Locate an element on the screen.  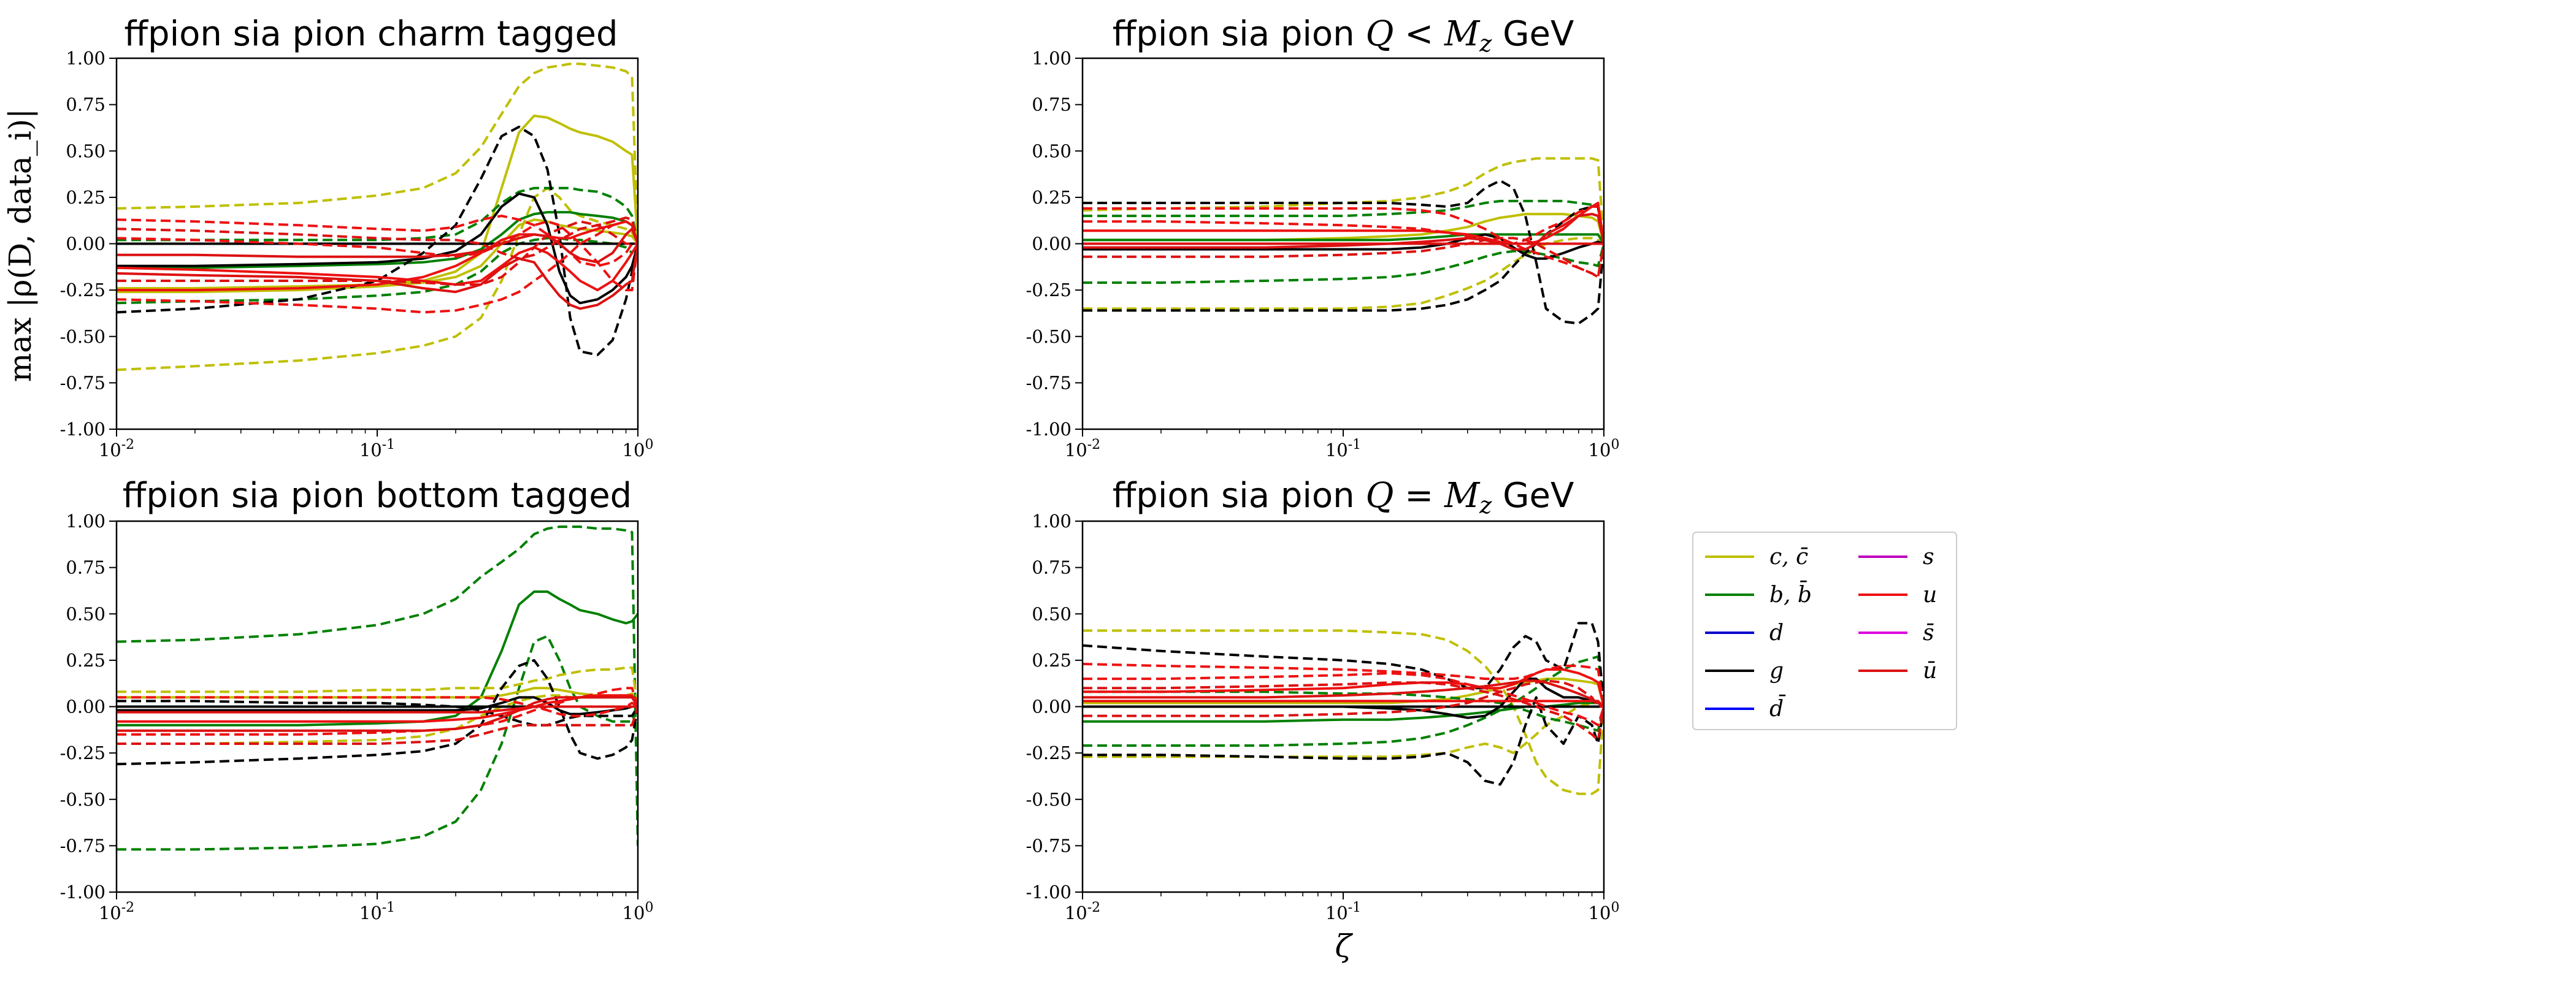
legend-label-u: u is located at coordinates (1930, 595).